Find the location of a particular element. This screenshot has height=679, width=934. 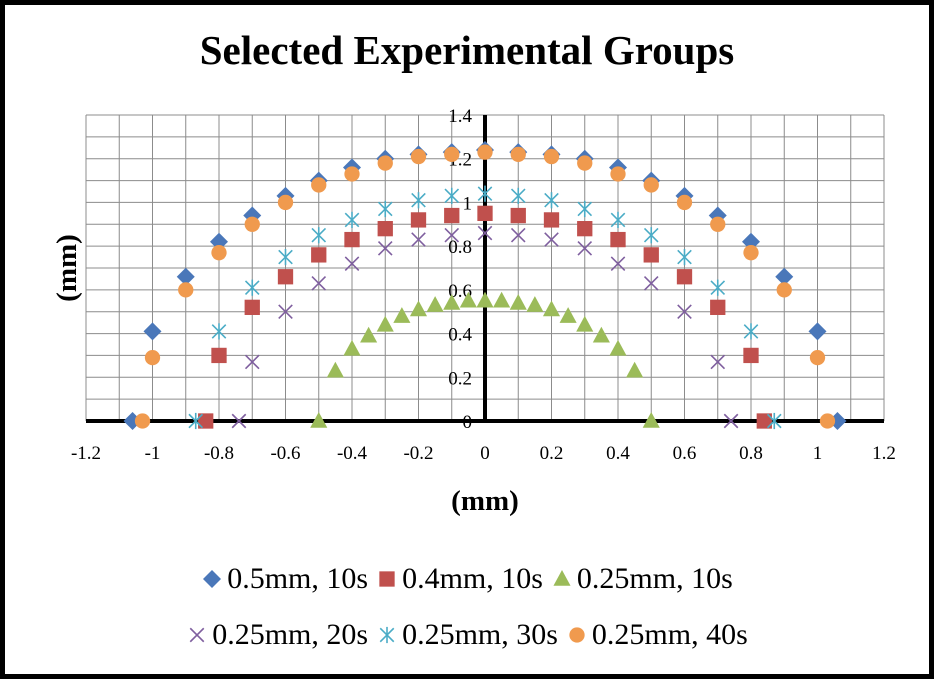

x-legend-icon is located at coordinates (197, 635).